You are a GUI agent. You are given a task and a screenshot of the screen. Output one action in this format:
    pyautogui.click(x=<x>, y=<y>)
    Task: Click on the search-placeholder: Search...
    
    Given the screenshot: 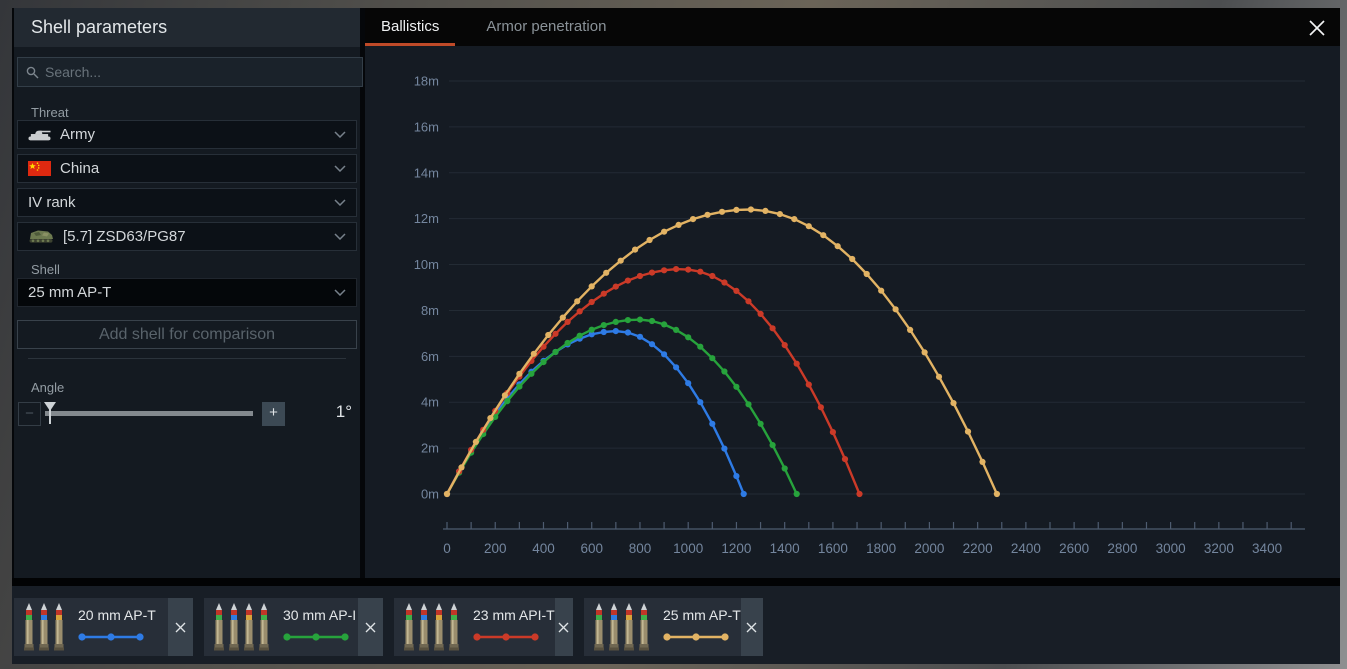 What is the action you would take?
    pyautogui.click(x=73, y=72)
    